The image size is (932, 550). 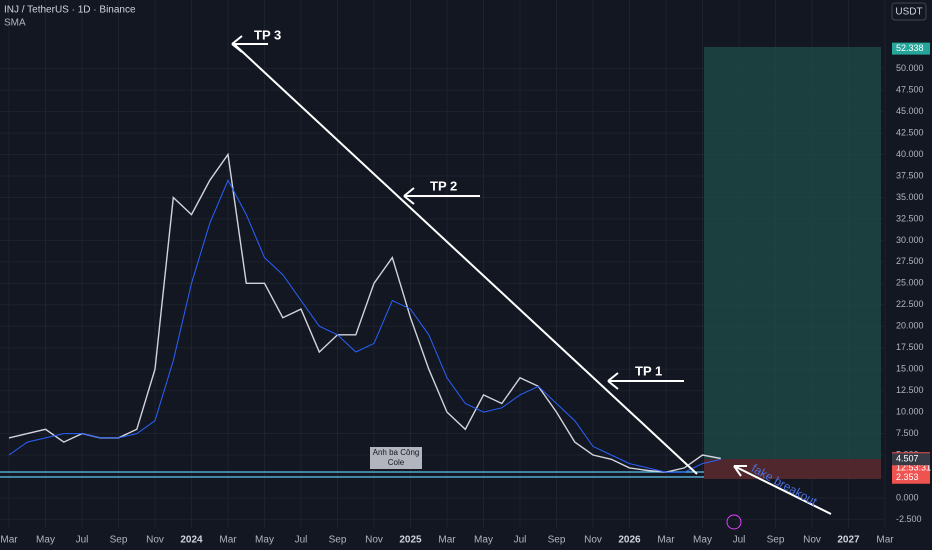 I want to click on x-tick-label: 2024, so click(x=191, y=540).